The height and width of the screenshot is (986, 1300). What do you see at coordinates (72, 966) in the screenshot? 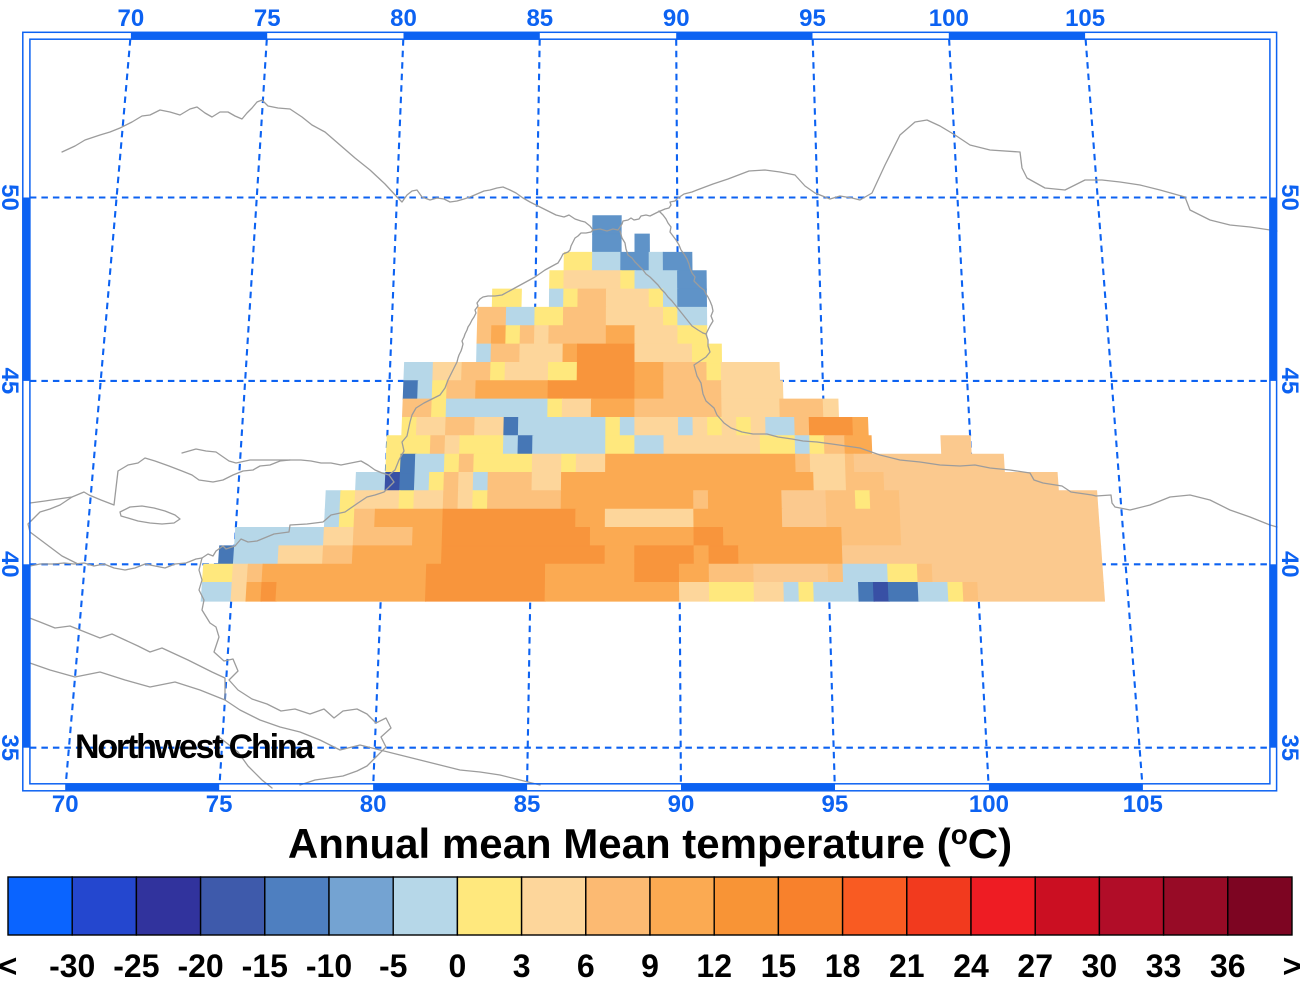
I see `svg-text: -30` at bounding box center [72, 966].